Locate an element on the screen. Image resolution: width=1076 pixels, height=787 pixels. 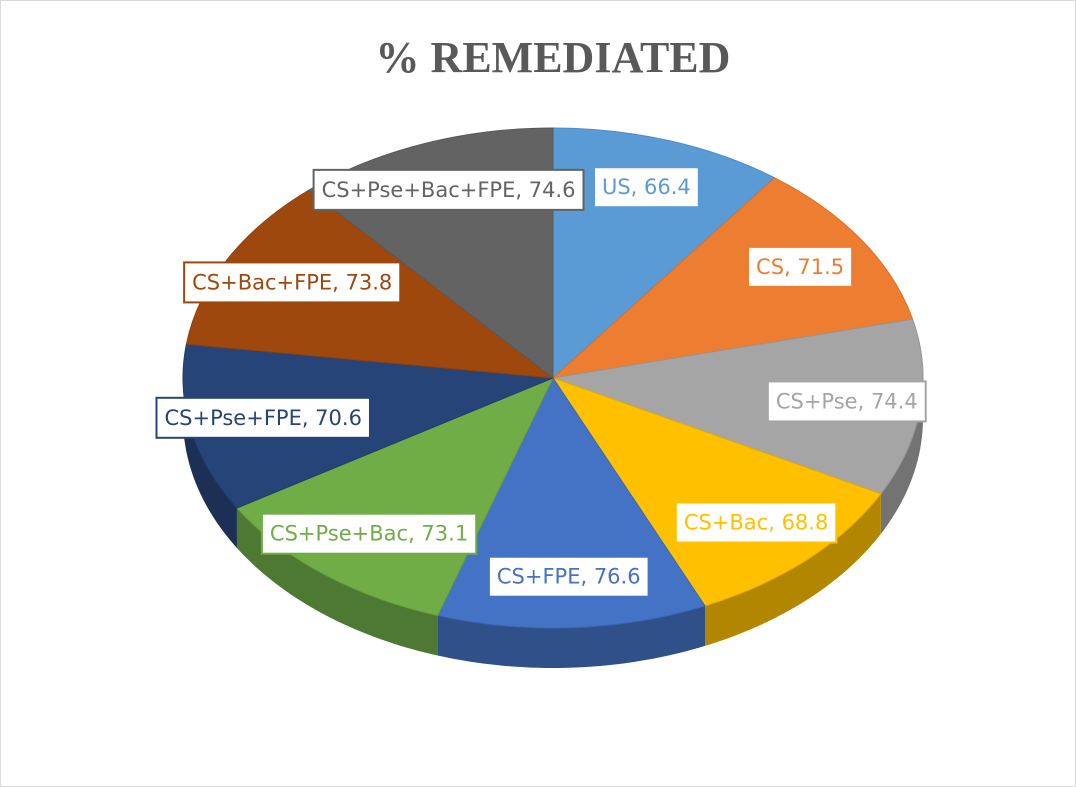
chart-title: % REMEDIATED is located at coordinates (553, 57).